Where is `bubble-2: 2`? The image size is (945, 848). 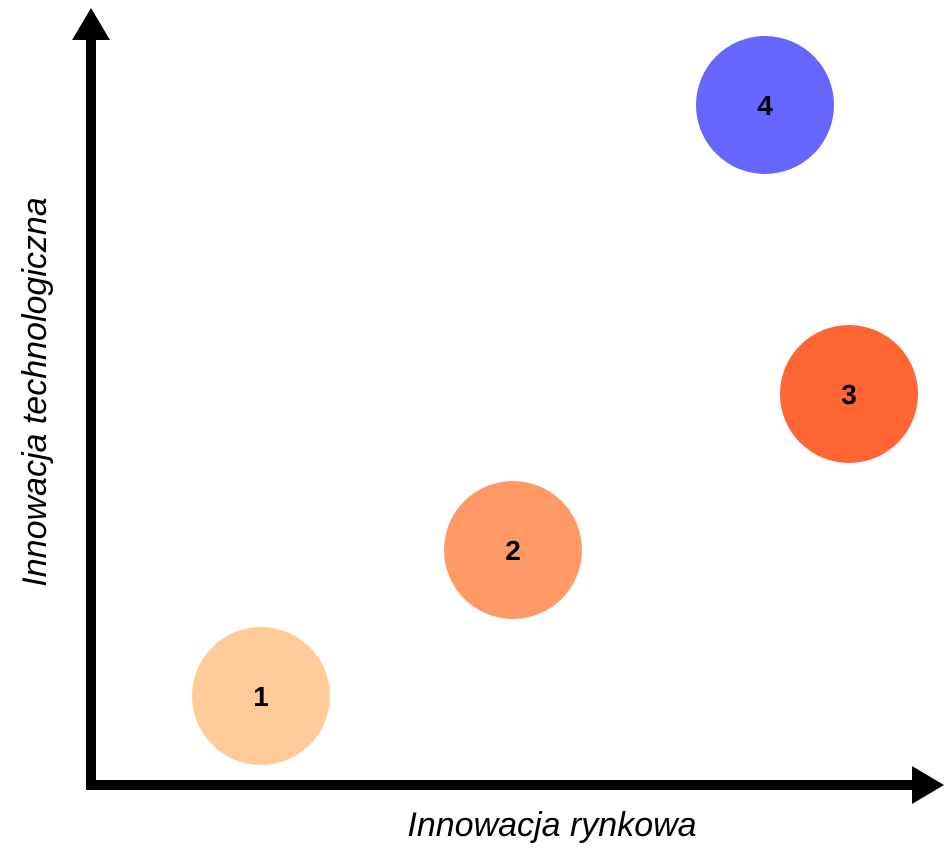 bubble-2: 2 is located at coordinates (513, 550).